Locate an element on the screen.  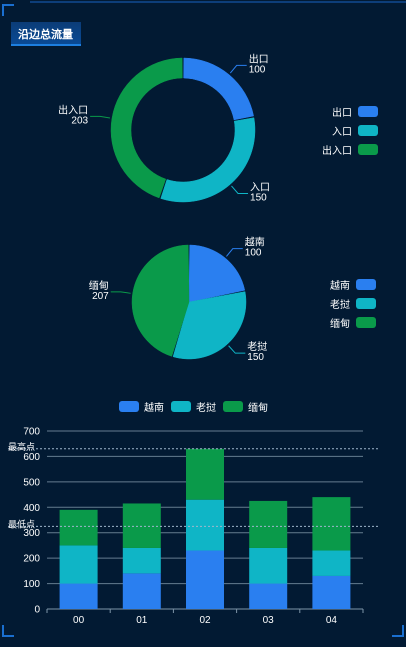
legend-item: 缅甸 is located at coordinates (353, 322).